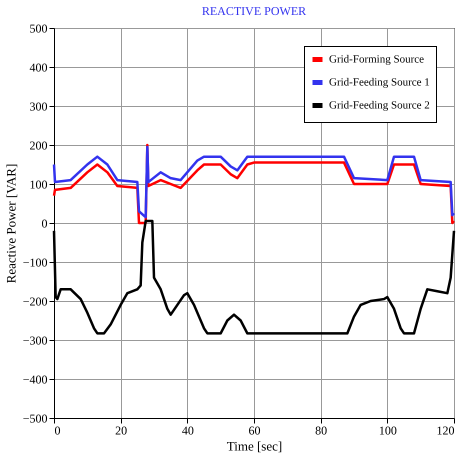  What do you see at coordinates (35, 263) in the screenshot?
I see `y-tick-label: −100` at bounding box center [35, 263].